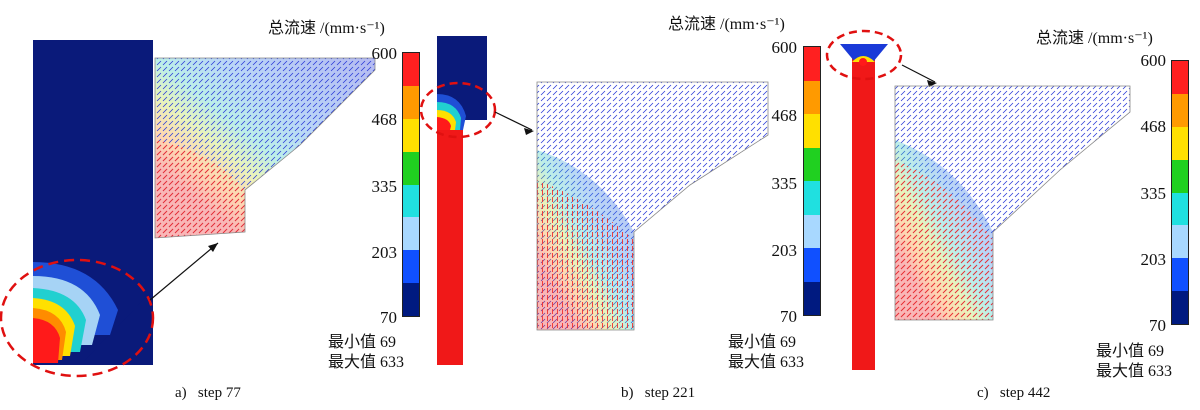 The width and height of the screenshot is (1200, 410). What do you see at coordinates (451, 112) in the screenshot?
I see `velocity-contour-b` at bounding box center [451, 112].